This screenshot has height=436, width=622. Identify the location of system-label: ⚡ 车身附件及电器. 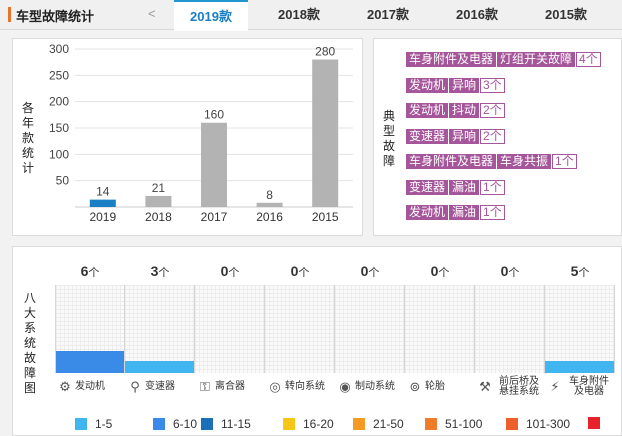
(580, 387).